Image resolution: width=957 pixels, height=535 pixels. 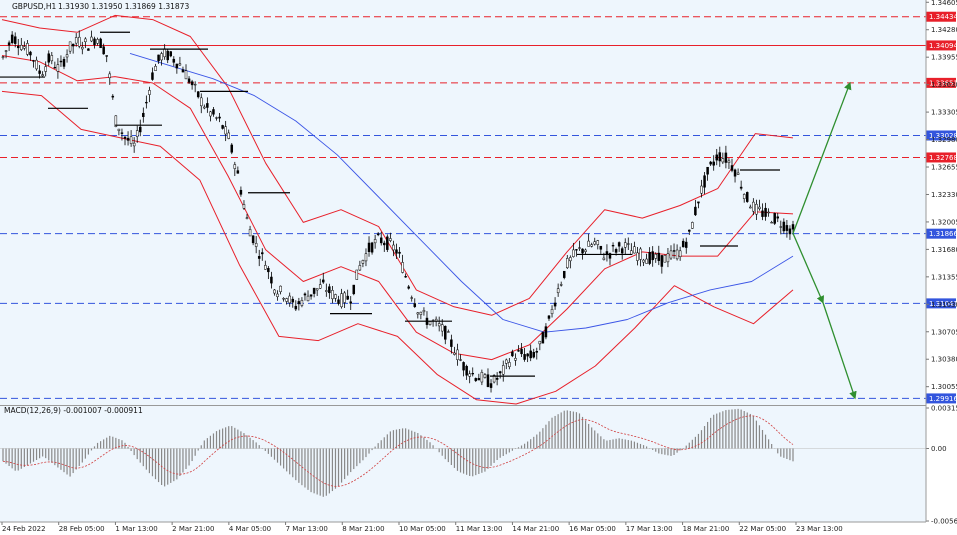 What do you see at coordinates (944, 140) in the screenshot?
I see `price-tick-label: 1.32980` at bounding box center [944, 140].